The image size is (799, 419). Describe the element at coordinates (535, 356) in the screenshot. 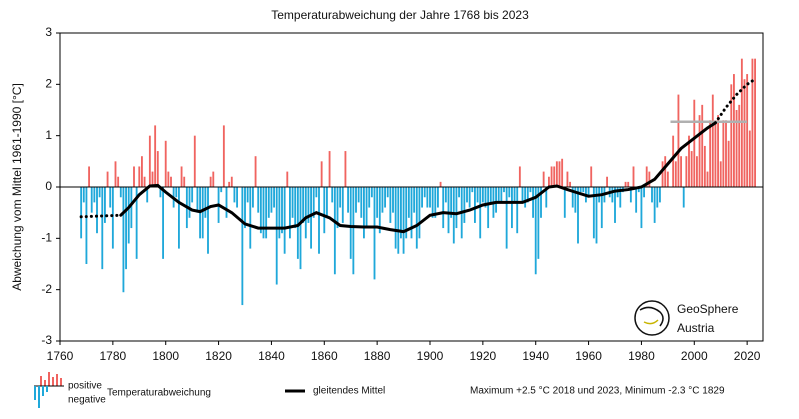

I see `x-tick-label: 1940` at that location.